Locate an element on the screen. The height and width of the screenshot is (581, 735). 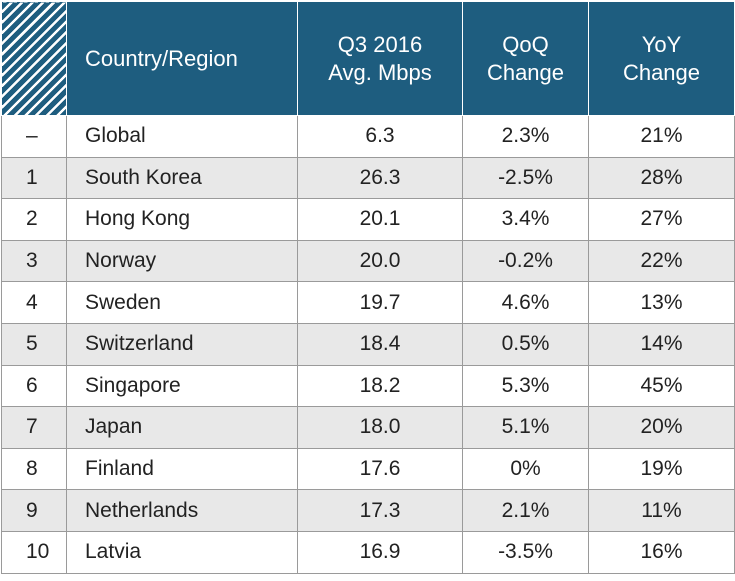
yoy-cell: 19% is located at coordinates (661, 469).